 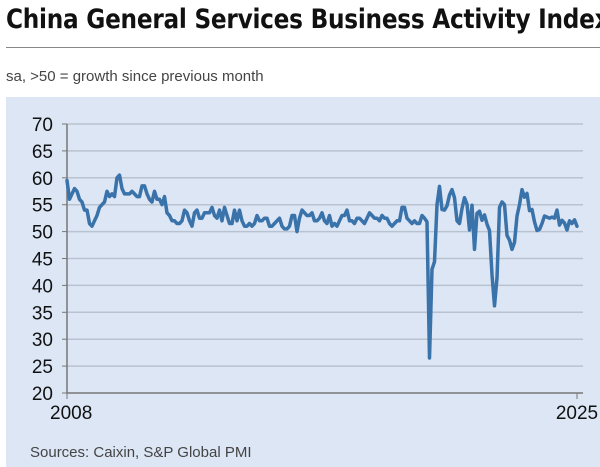 I want to click on y-tick-label: 60, so click(x=42, y=179).